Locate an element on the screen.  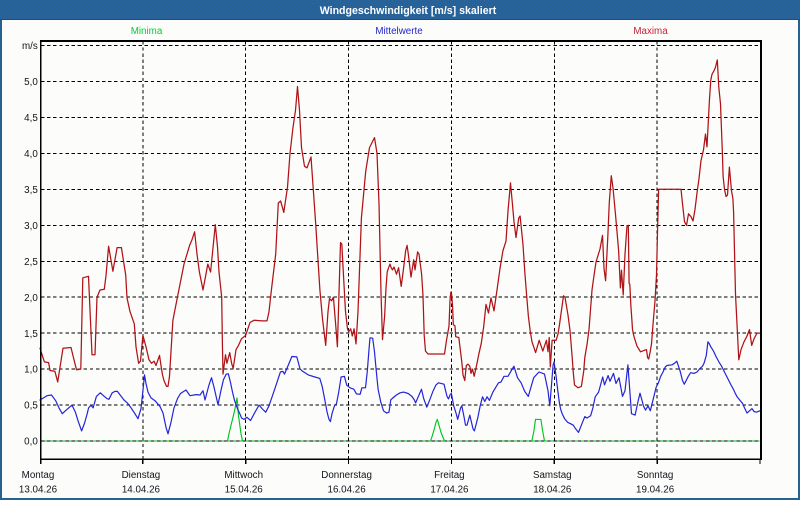
svg-text: Samstag is located at coordinates (552, 475).